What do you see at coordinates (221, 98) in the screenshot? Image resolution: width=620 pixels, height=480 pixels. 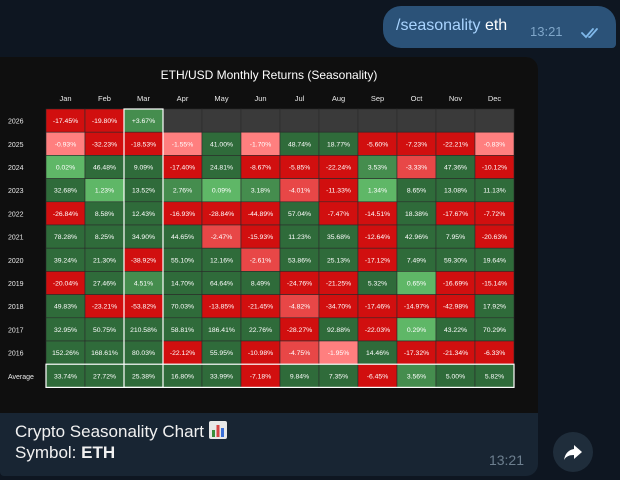 I see `month-label: May` at bounding box center [221, 98].